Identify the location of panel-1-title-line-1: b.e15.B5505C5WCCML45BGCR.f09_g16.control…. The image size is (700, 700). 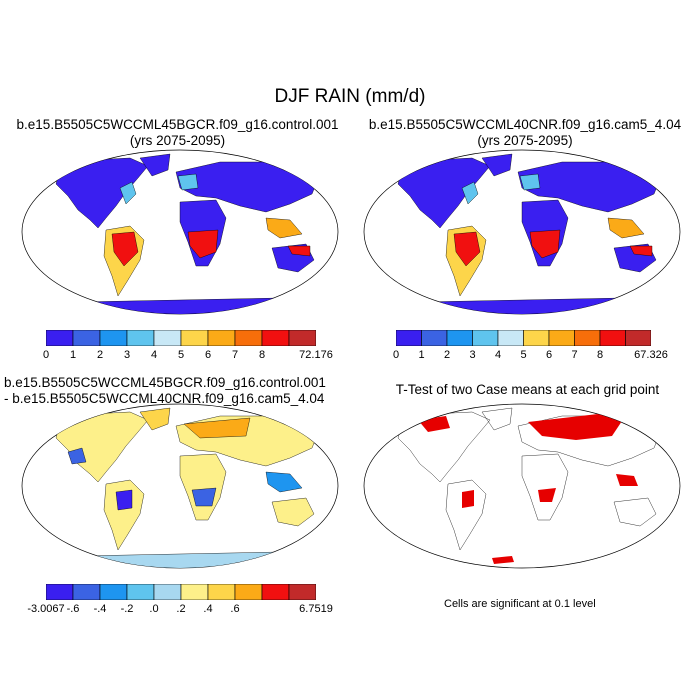
(177, 124).